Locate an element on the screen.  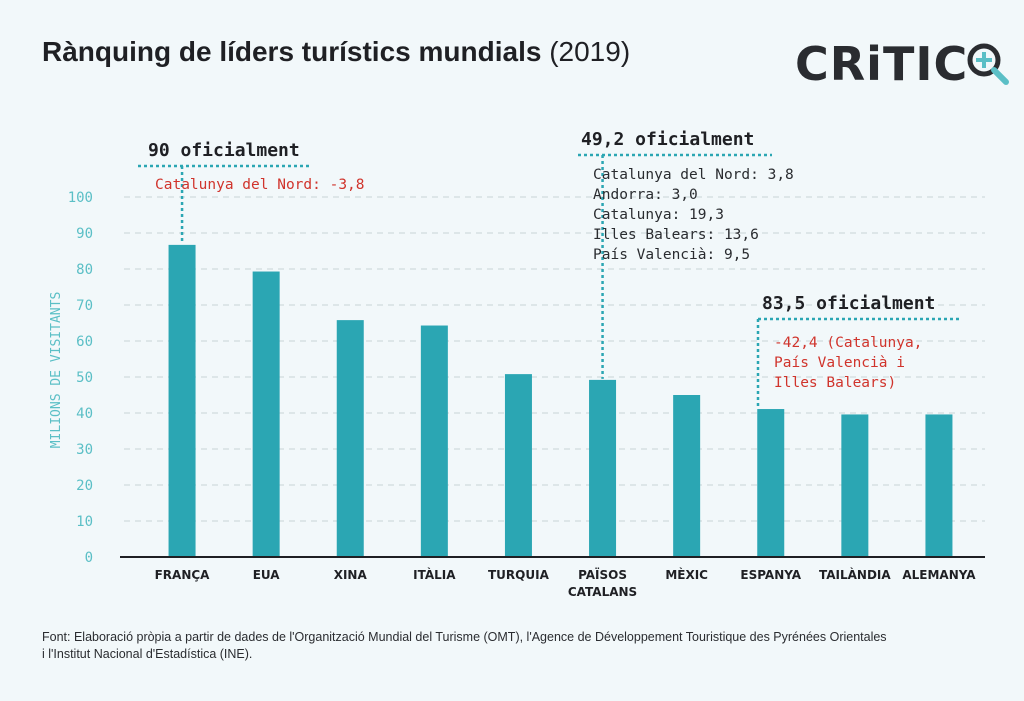
x-tick-label: PAÏSOS is located at coordinates (602, 574).